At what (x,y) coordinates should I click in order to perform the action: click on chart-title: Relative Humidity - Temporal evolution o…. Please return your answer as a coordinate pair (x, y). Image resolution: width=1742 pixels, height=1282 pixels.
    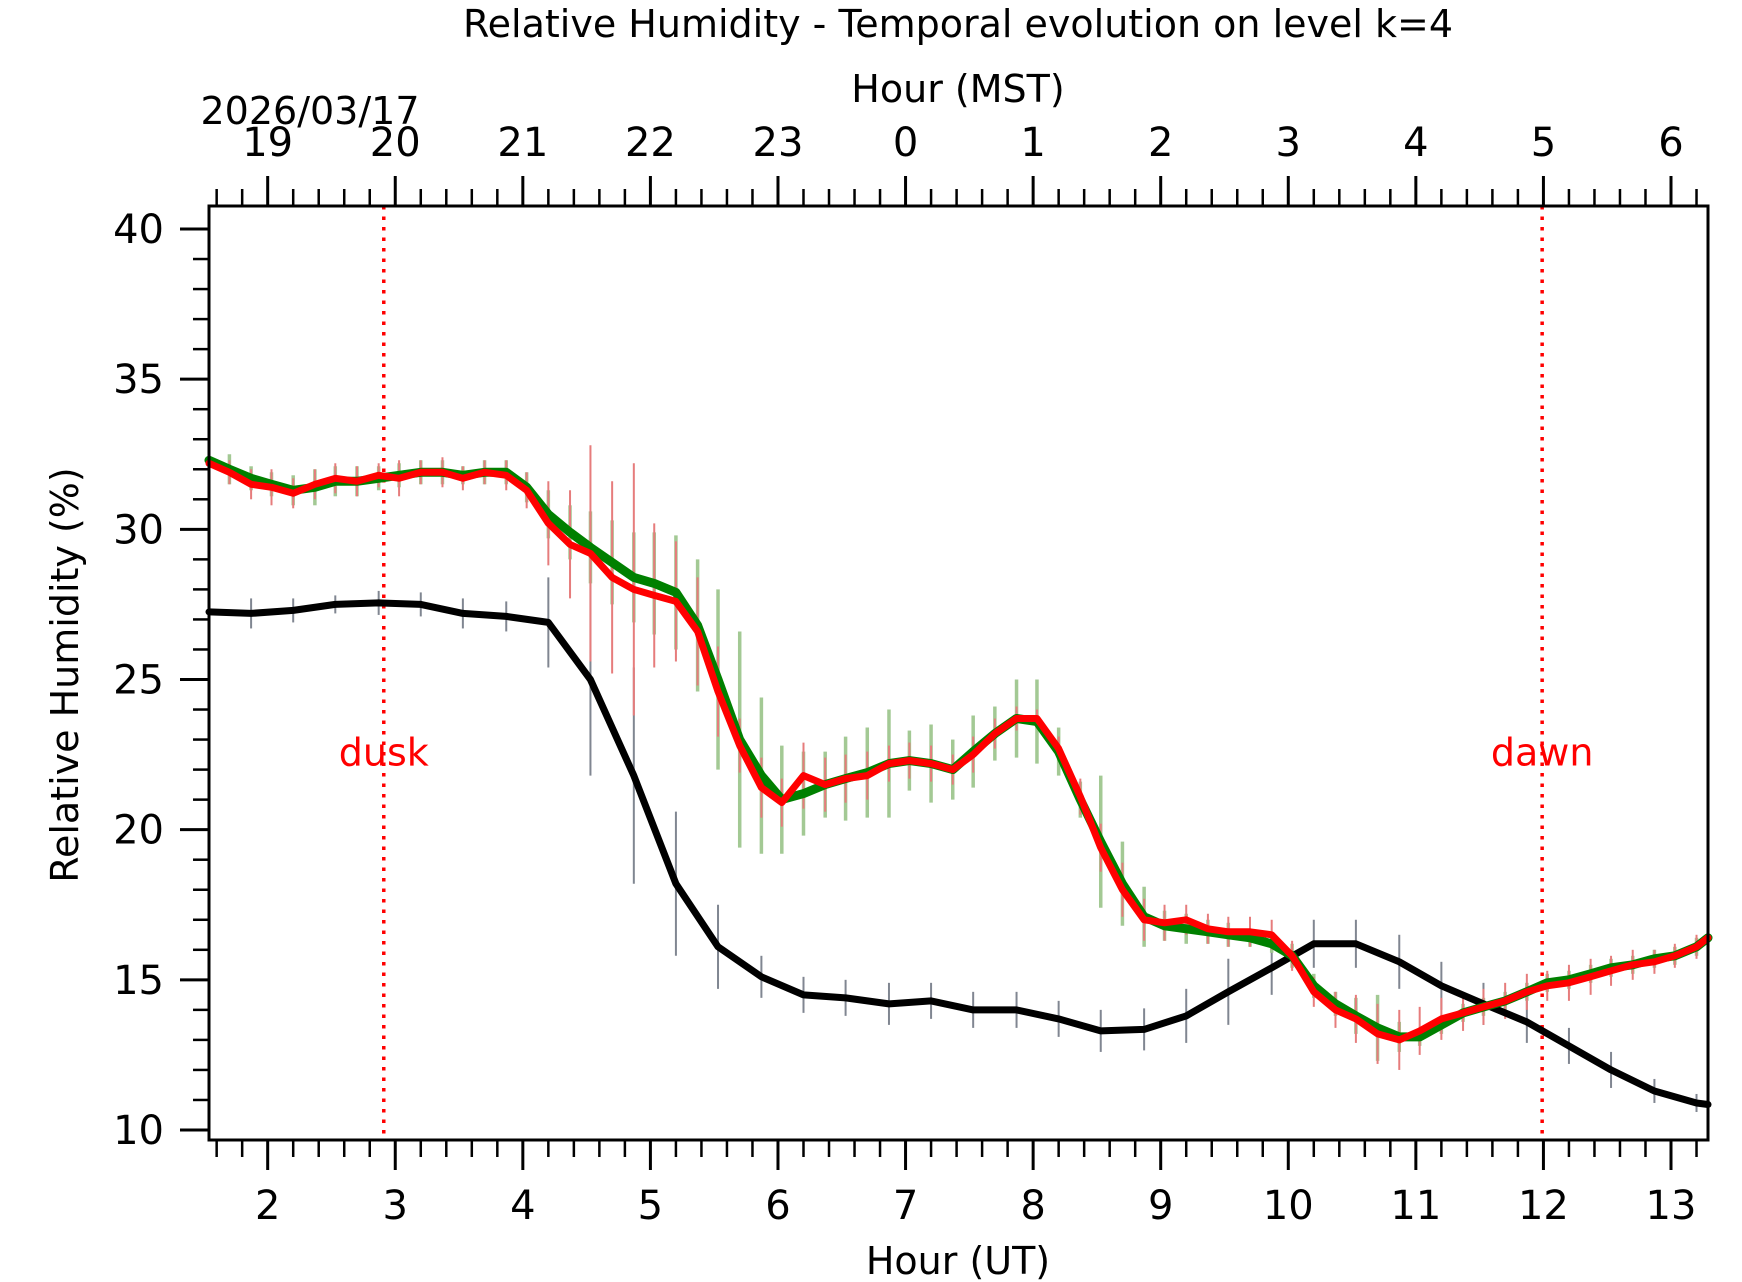
    Looking at the image, I should click on (958, 24).